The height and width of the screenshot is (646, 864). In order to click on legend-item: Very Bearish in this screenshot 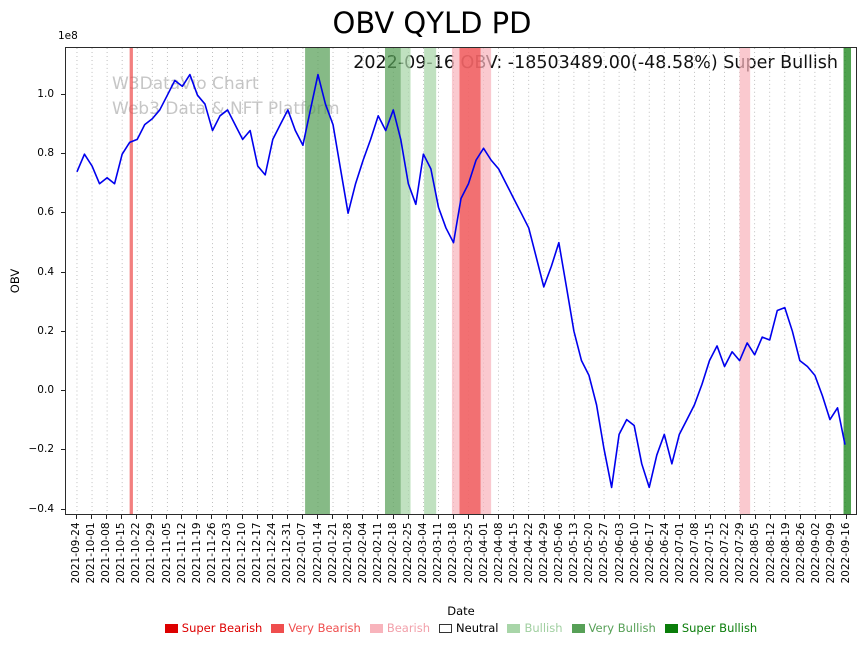, I will do `click(316, 628)`.